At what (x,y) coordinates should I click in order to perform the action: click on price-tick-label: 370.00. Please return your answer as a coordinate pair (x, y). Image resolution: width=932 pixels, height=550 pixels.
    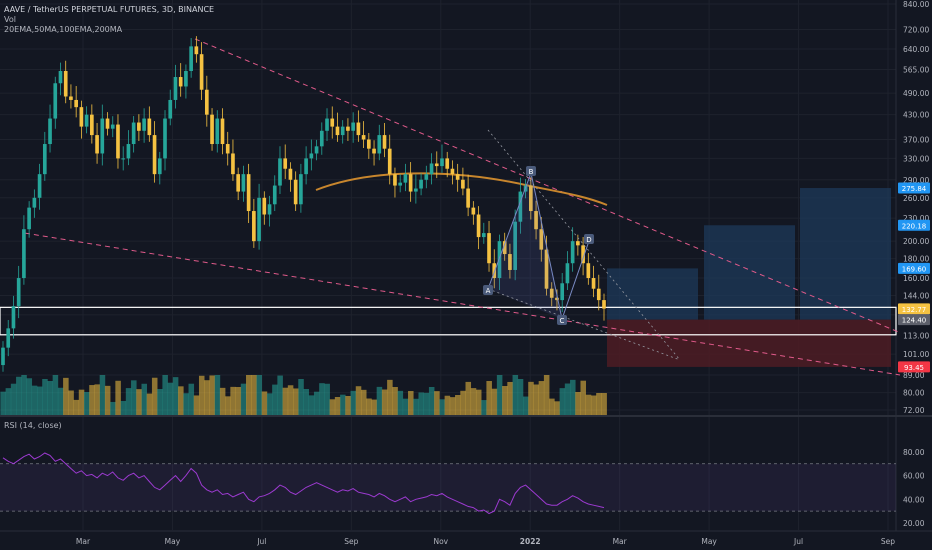
    Looking at the image, I should click on (916, 139).